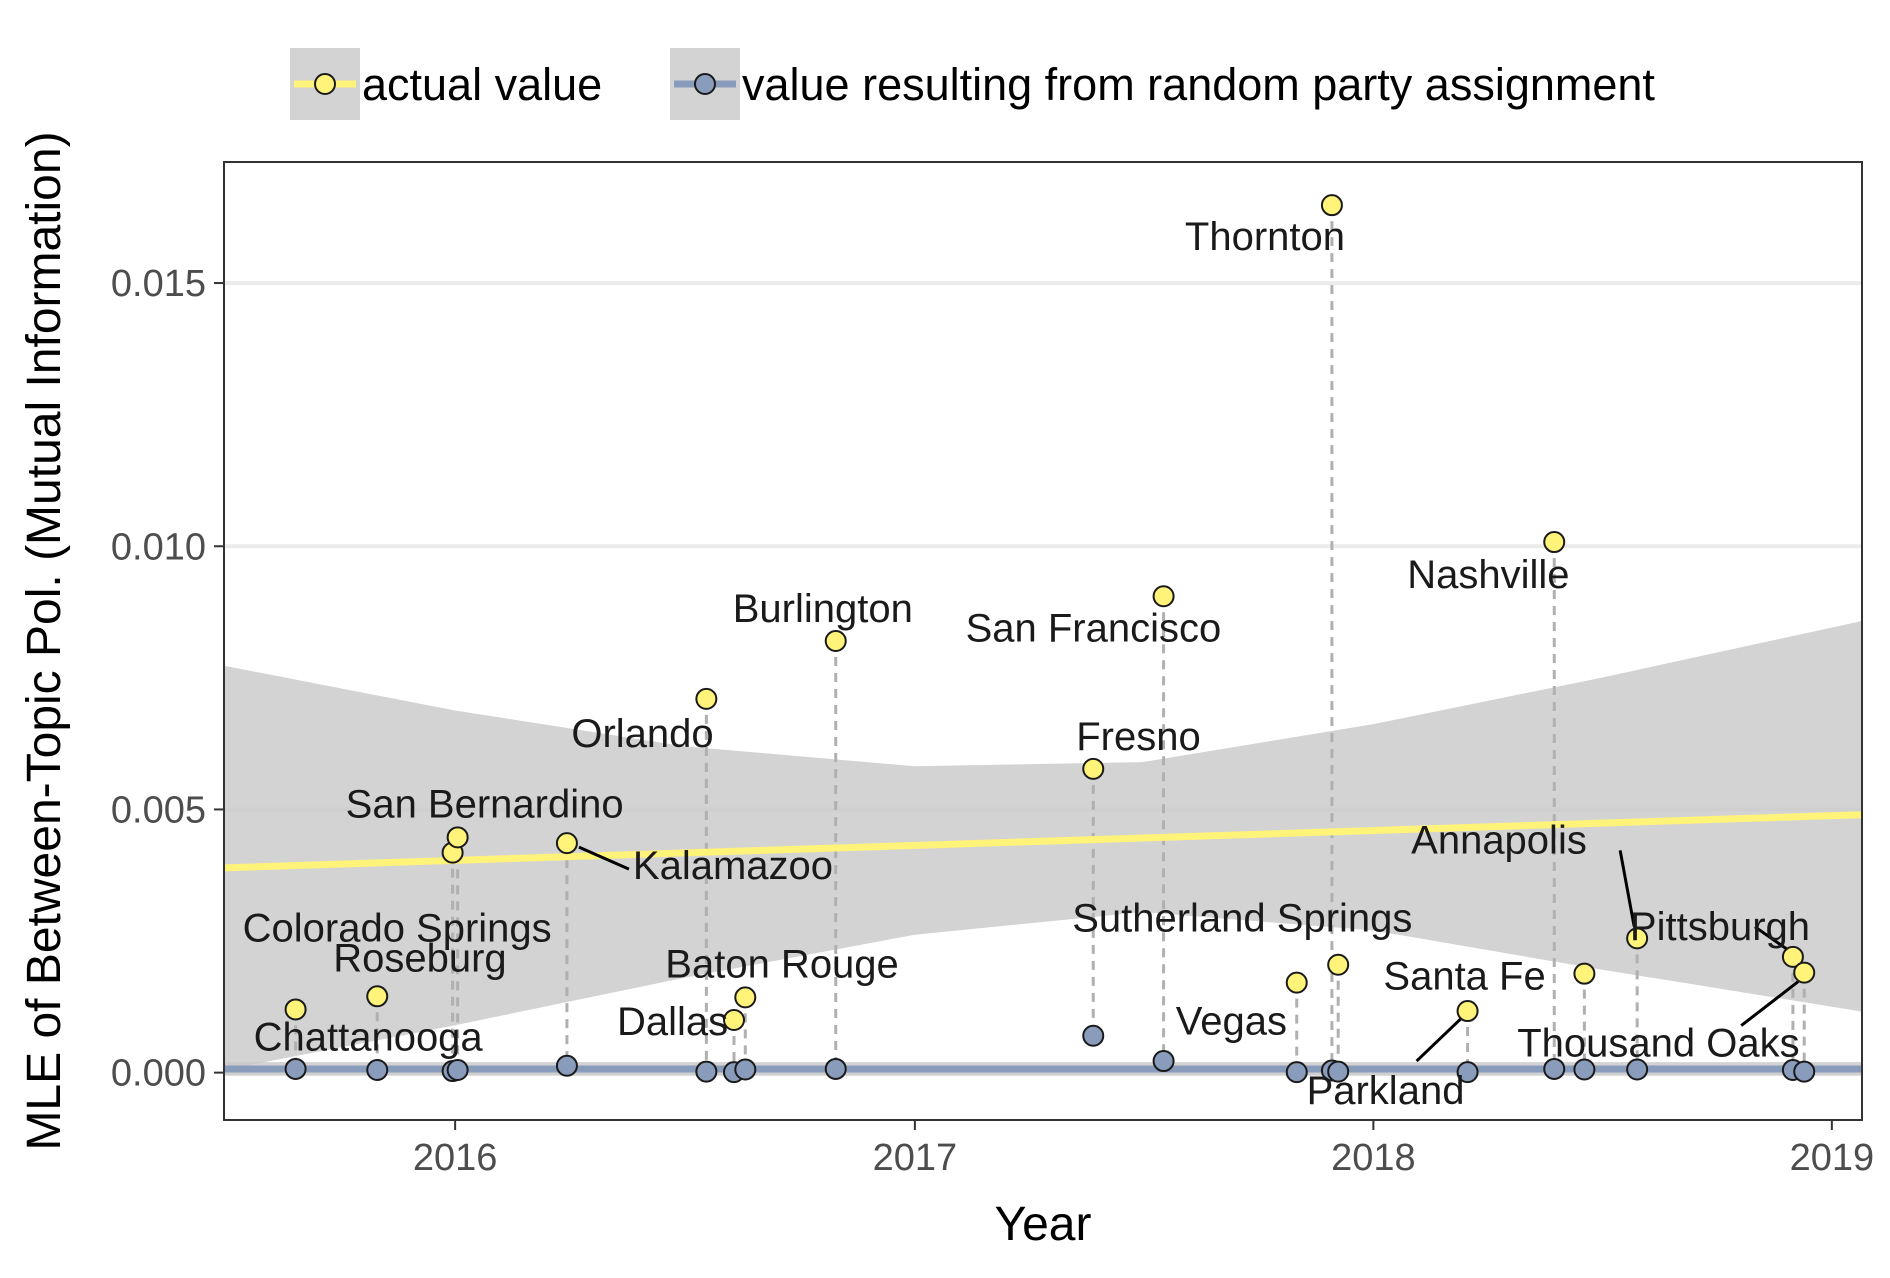  I want to click on trend-line-actual, so click(1043, 841).